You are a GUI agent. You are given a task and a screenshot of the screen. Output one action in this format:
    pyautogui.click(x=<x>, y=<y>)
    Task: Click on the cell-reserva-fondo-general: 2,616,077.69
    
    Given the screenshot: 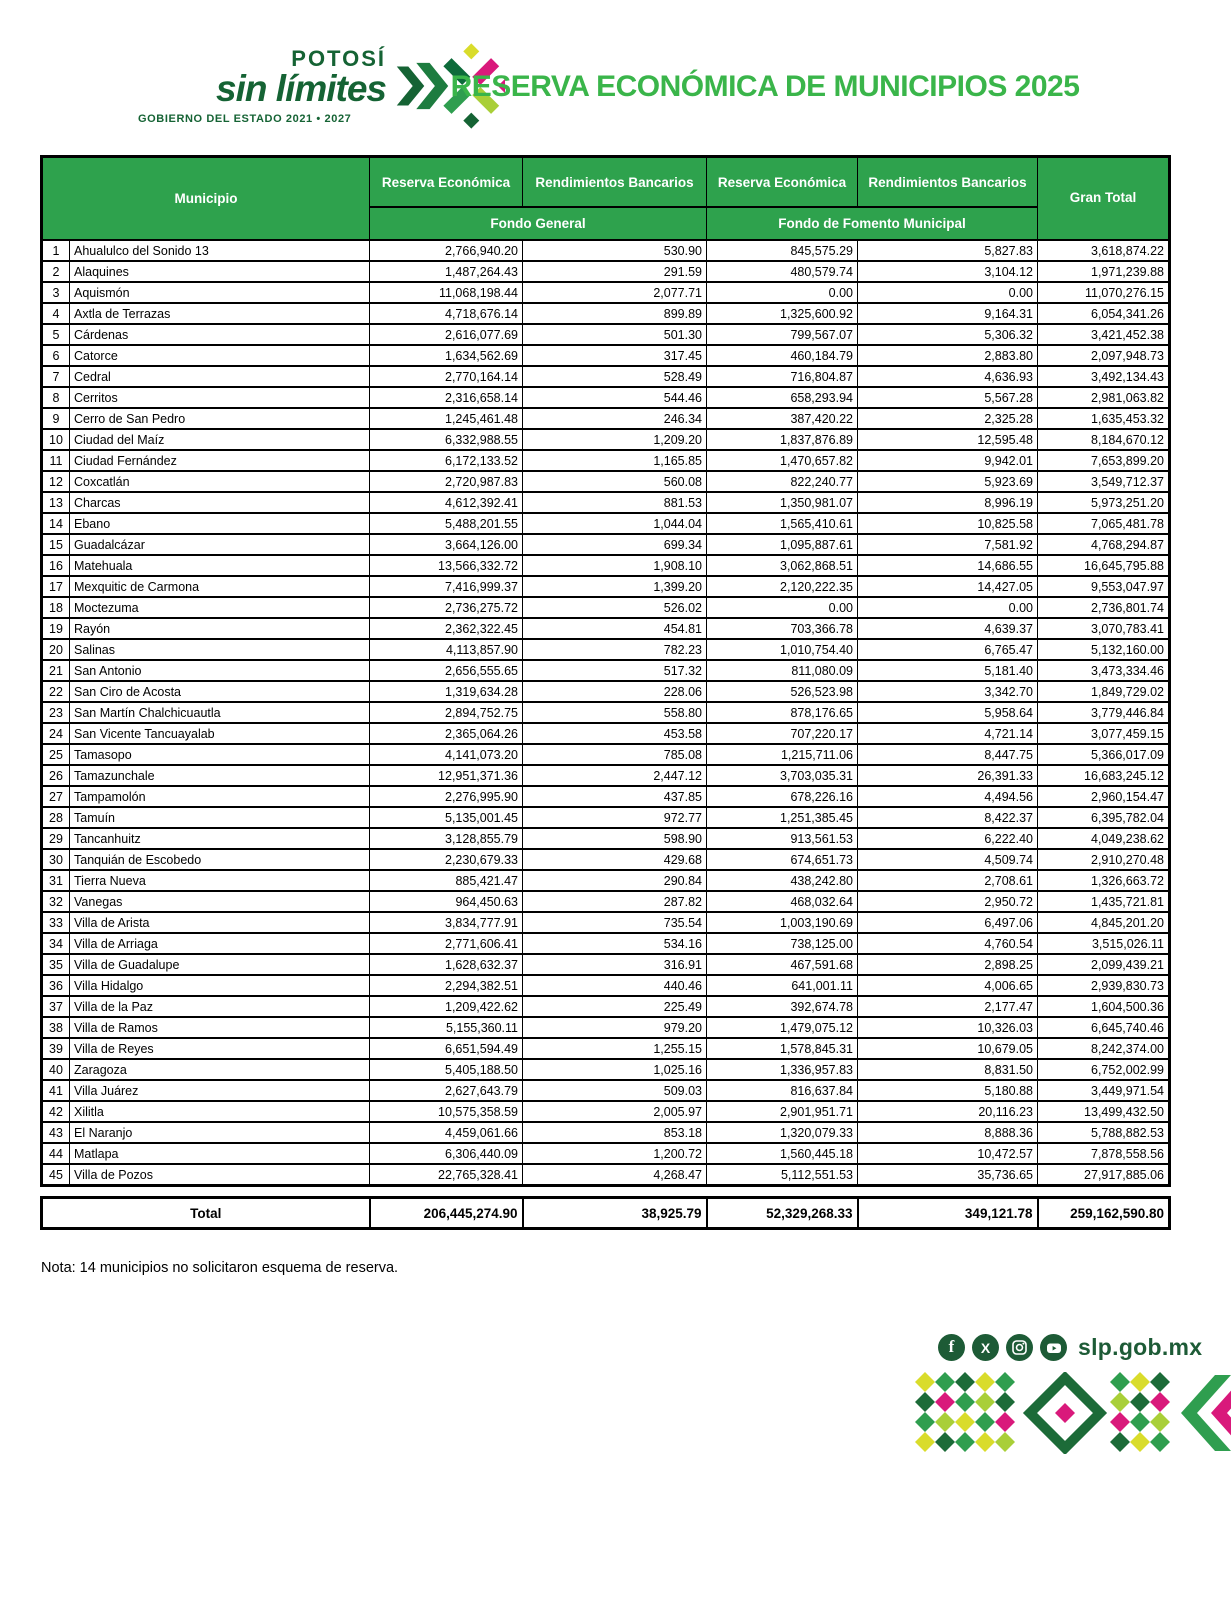 What is the action you would take?
    pyautogui.click(x=446, y=334)
    